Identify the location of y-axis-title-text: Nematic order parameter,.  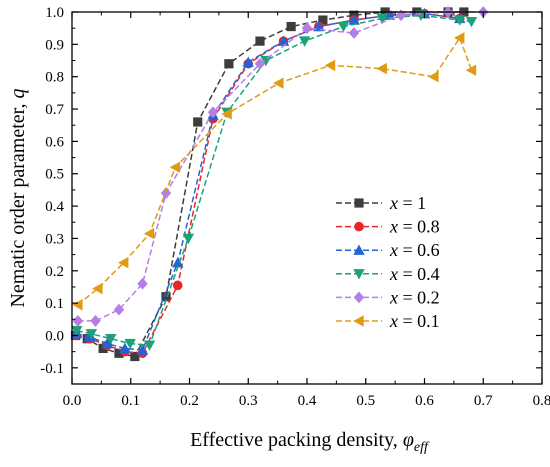
(18, 202).